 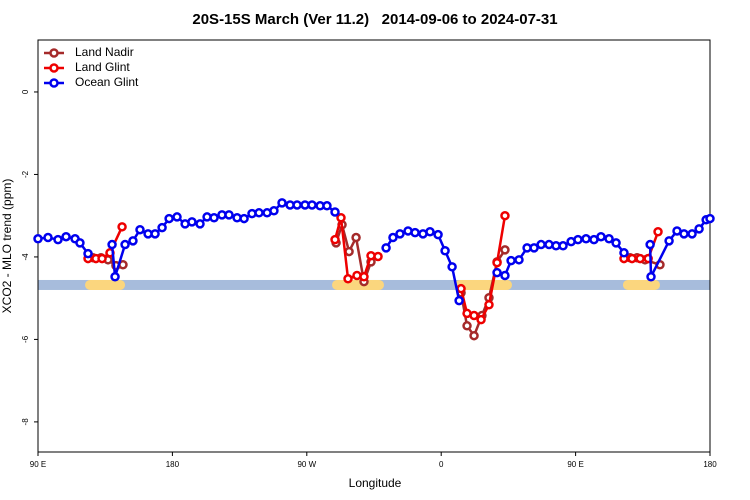 I want to click on y-tick-label: -2, so click(x=25, y=174).